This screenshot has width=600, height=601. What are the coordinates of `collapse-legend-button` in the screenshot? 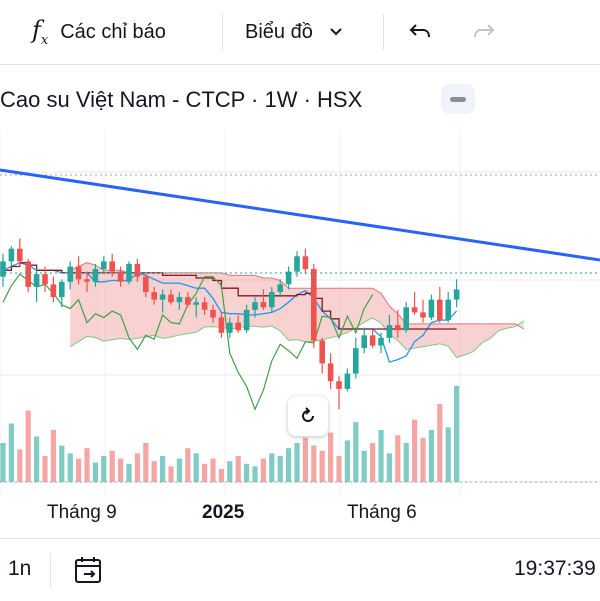 It's located at (458, 99).